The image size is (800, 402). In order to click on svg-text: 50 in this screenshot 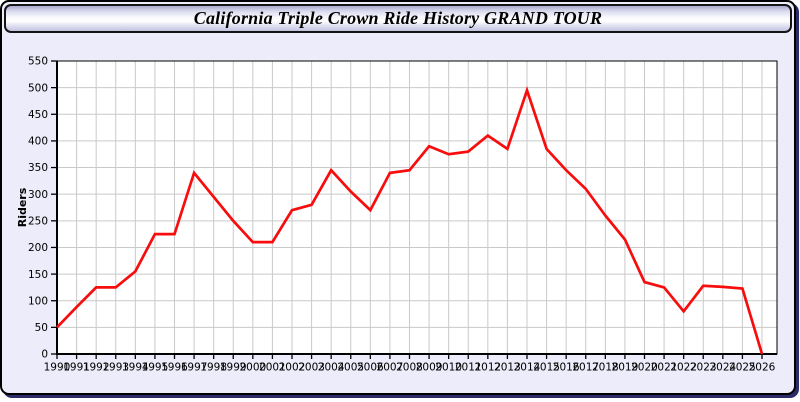, I will do `click(41, 328)`.